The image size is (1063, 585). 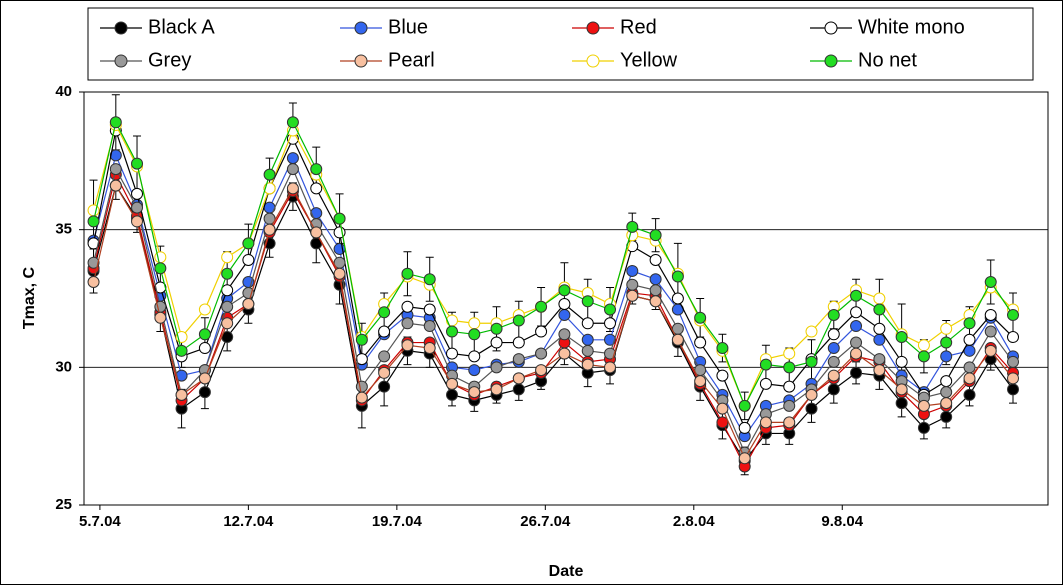 I want to click on y-tick-label: 25, so click(x=63, y=504).